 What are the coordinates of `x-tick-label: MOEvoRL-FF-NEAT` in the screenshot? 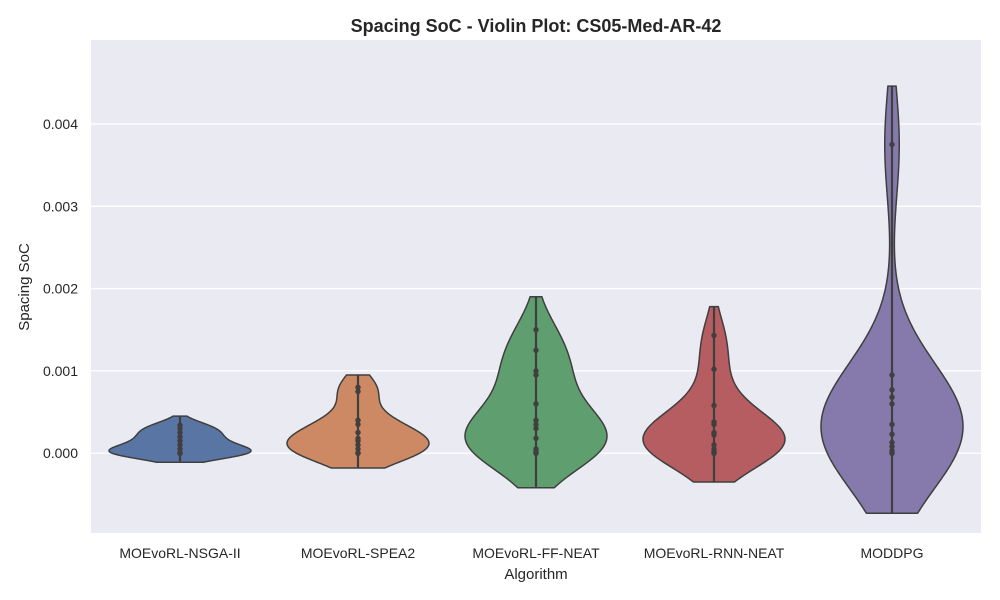 It's located at (536, 553).